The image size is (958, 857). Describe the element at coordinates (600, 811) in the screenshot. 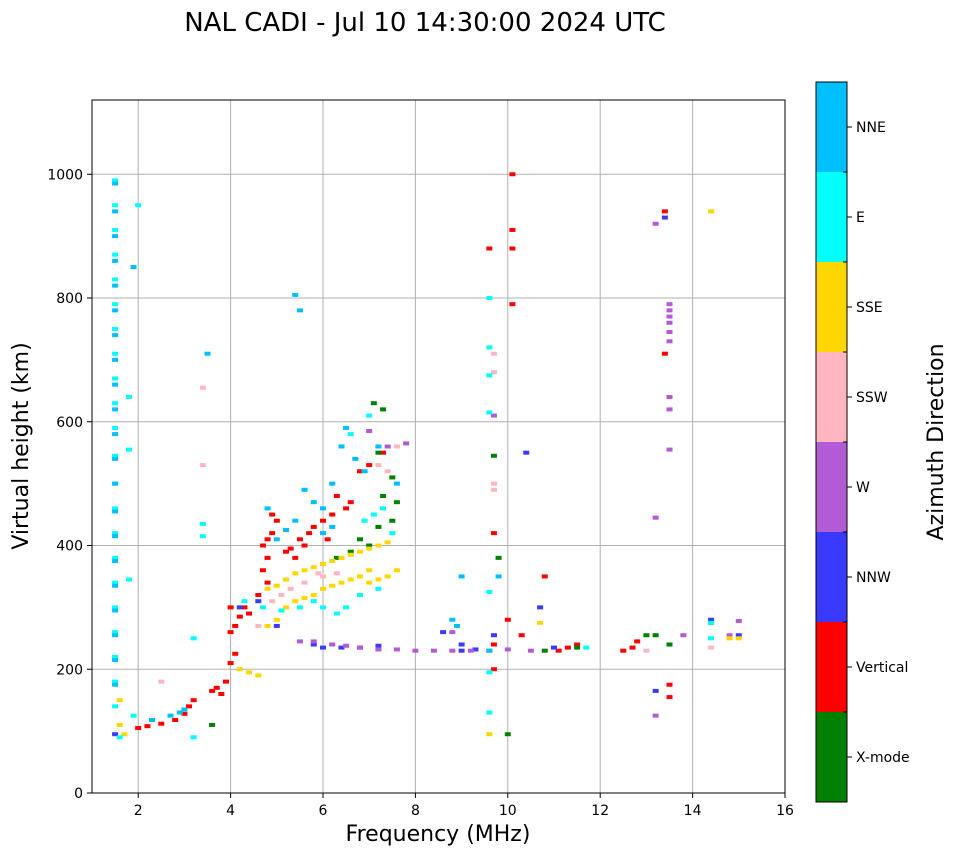

I see `x-tick-label: 12` at that location.